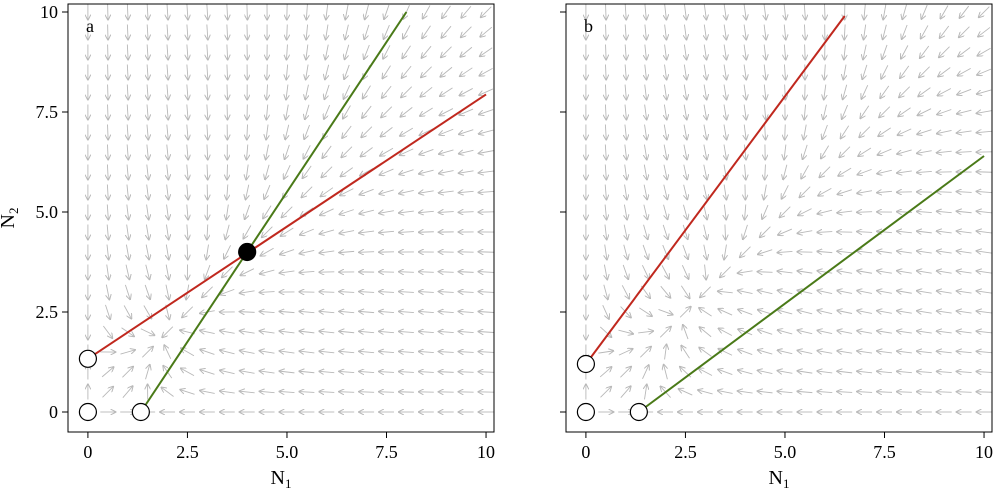 Image resolution: width=1000 pixels, height=490 pixels. What do you see at coordinates (140, 412) in the screenshot?
I see `unstable-equilibrium-point` at bounding box center [140, 412].